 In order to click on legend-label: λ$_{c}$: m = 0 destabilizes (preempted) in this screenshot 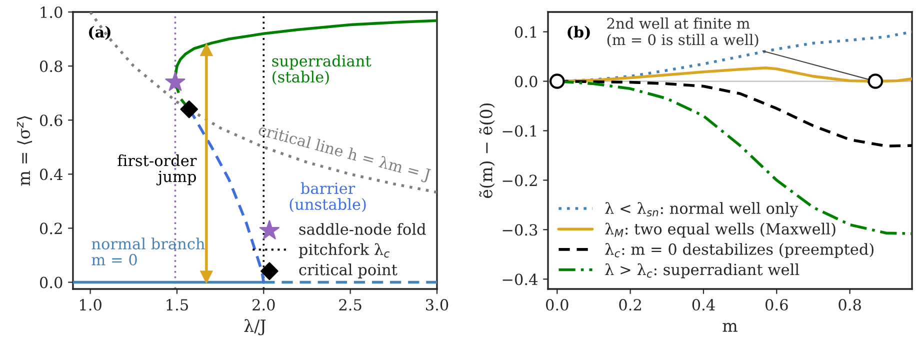, I will do `click(739, 250)`.